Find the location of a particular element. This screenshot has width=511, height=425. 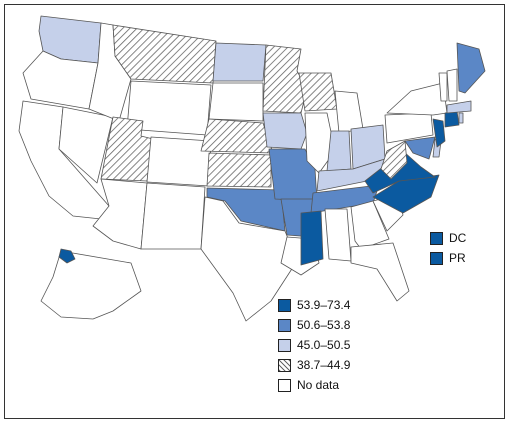

legend-item-3: 45.0–50.5 is located at coordinates (314, 345).